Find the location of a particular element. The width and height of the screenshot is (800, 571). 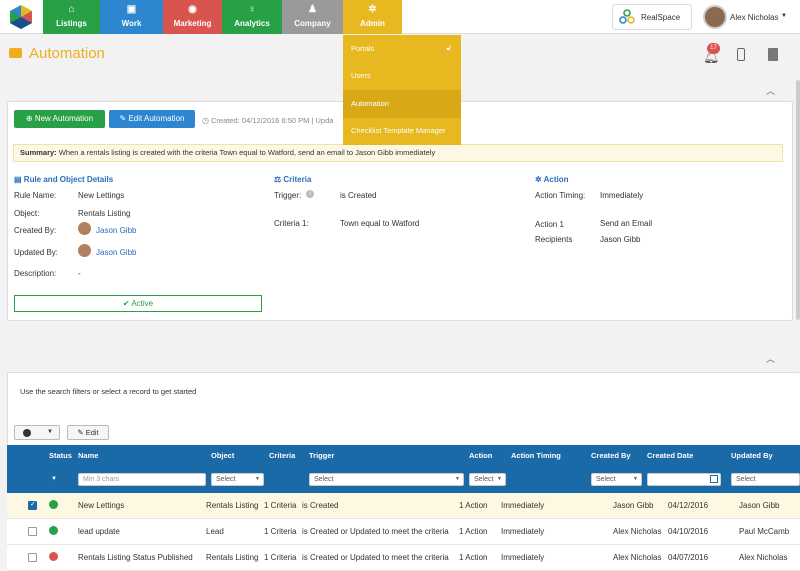

summary-prefix: Summary: is located at coordinates (38, 152).